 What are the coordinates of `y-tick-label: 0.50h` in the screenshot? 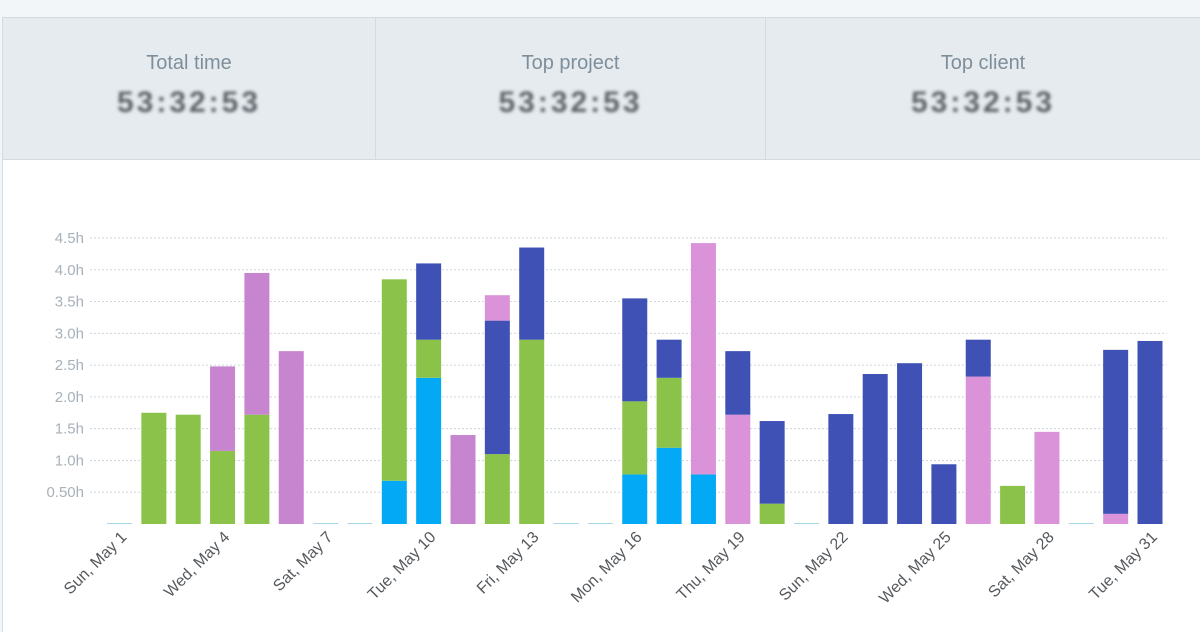 It's located at (65, 492).